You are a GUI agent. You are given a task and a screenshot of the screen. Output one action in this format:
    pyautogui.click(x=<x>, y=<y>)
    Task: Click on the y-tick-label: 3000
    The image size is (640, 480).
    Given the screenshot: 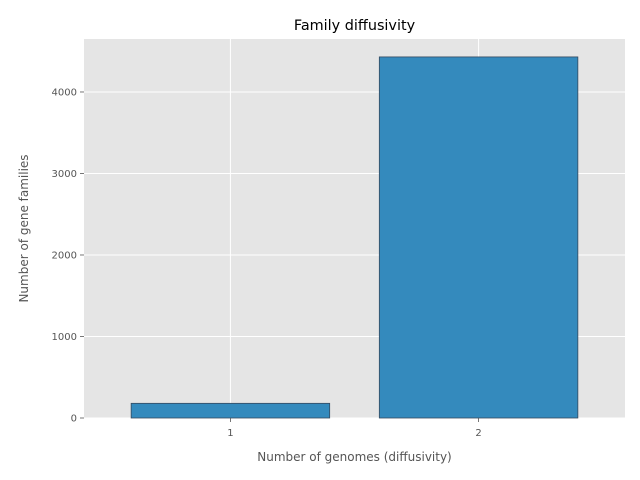 What is the action you would take?
    pyautogui.click(x=64, y=174)
    